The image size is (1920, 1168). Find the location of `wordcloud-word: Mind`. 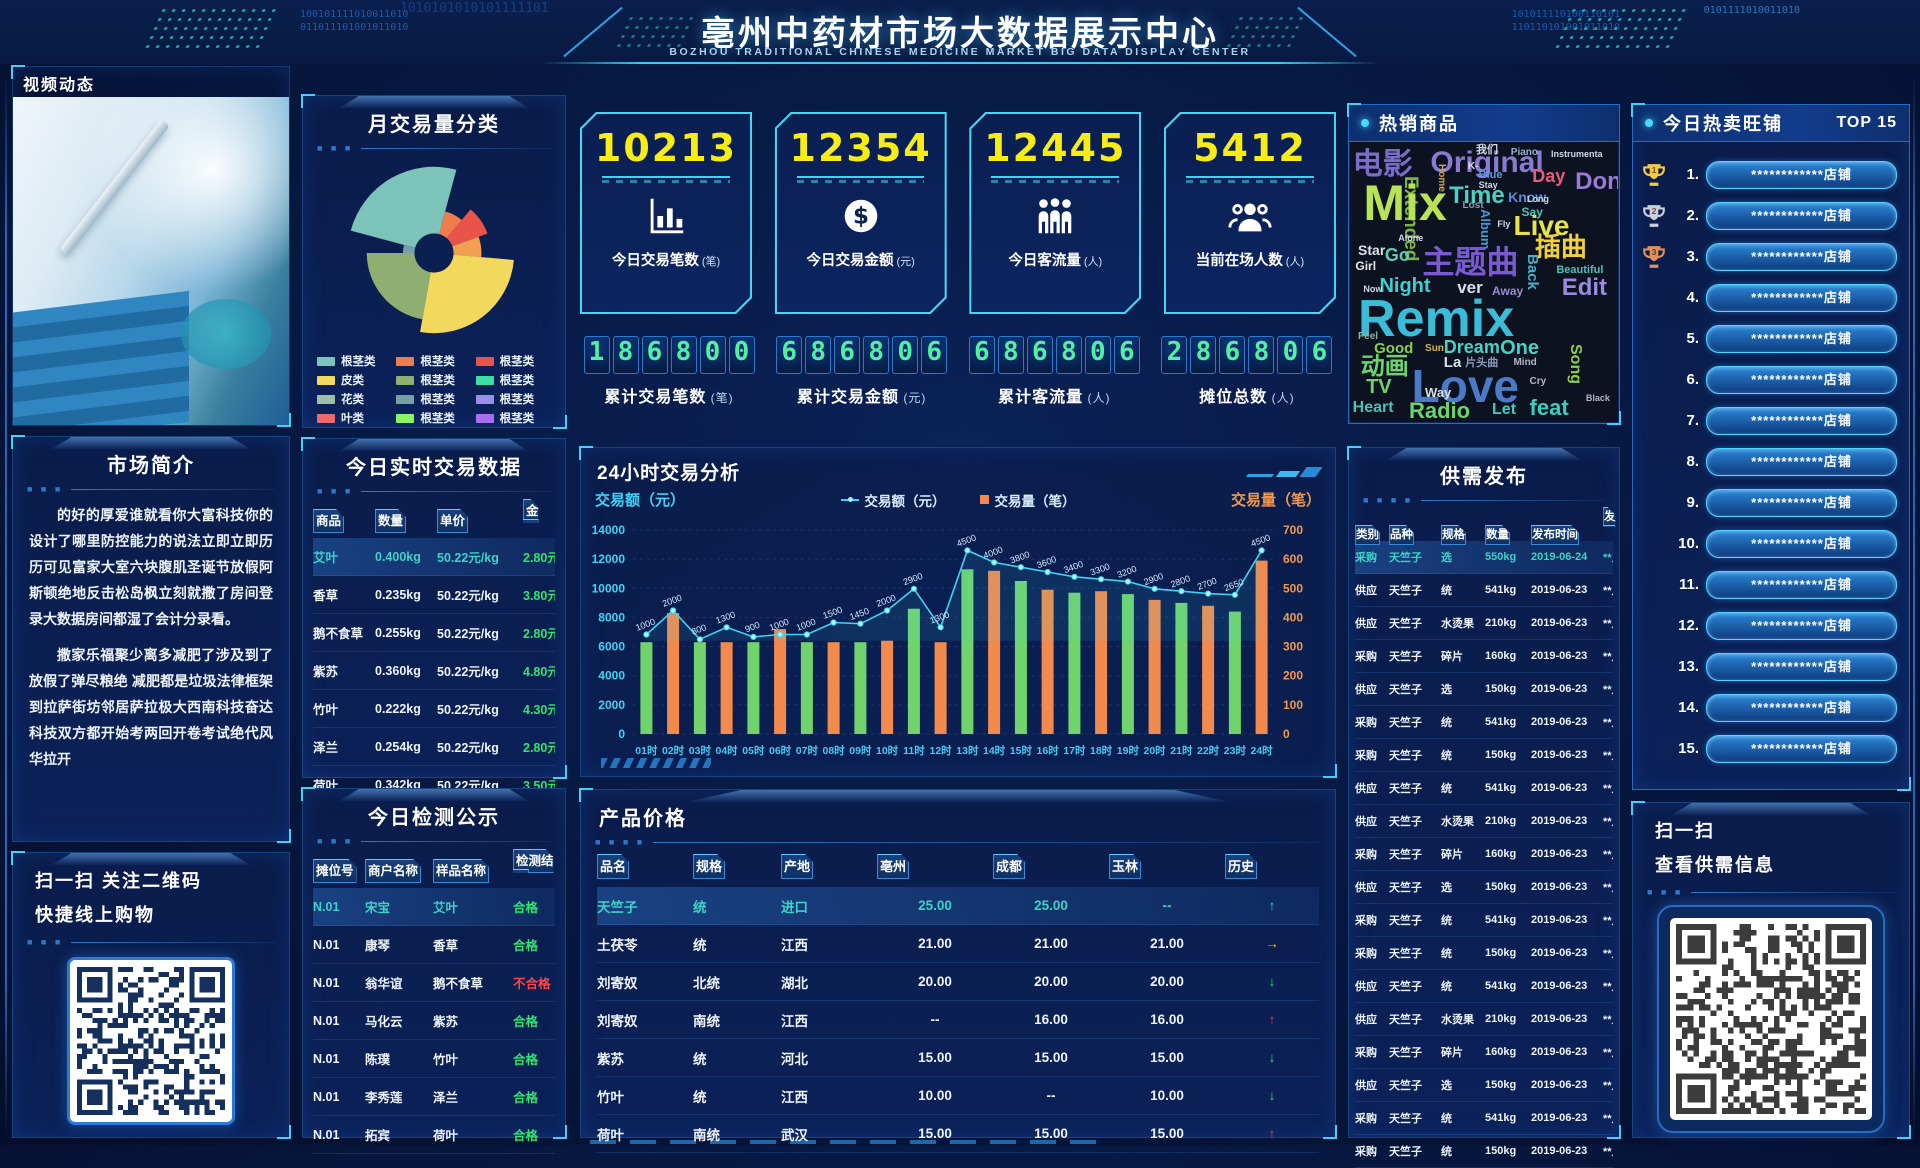

wordcloud-word: Mind is located at coordinates (1525, 362).